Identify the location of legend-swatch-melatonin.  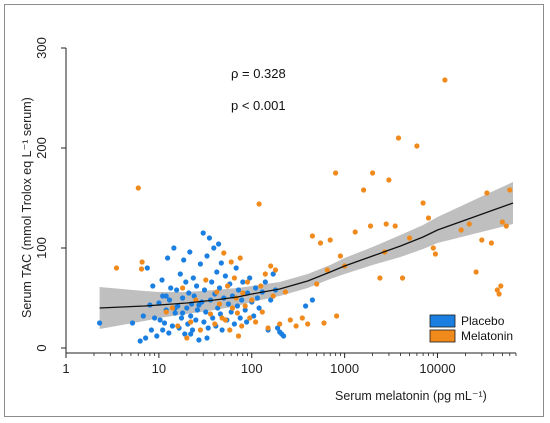
(442, 336).